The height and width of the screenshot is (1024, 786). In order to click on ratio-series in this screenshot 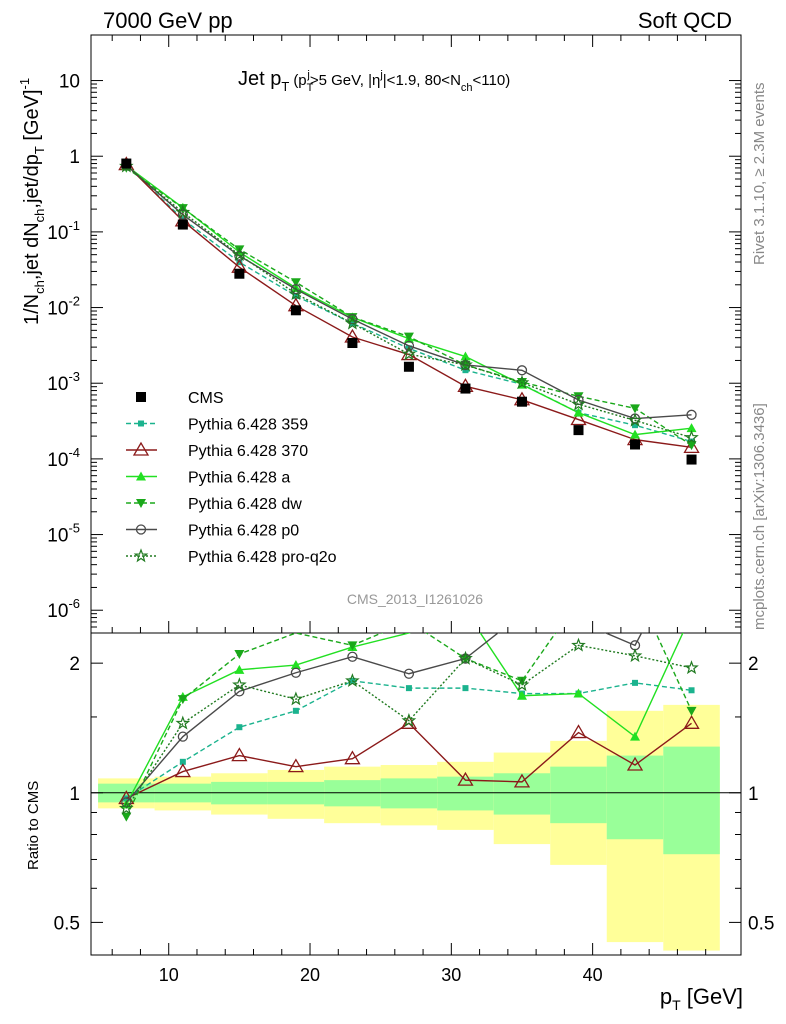, I will do `click(409, 727)`.